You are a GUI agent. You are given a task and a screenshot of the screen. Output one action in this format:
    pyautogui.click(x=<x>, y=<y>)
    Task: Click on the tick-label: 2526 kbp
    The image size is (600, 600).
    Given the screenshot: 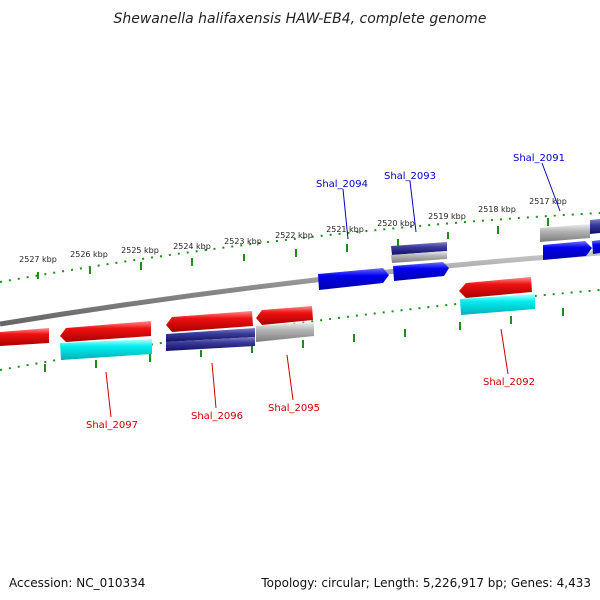 What is the action you would take?
    pyautogui.click(x=89, y=254)
    